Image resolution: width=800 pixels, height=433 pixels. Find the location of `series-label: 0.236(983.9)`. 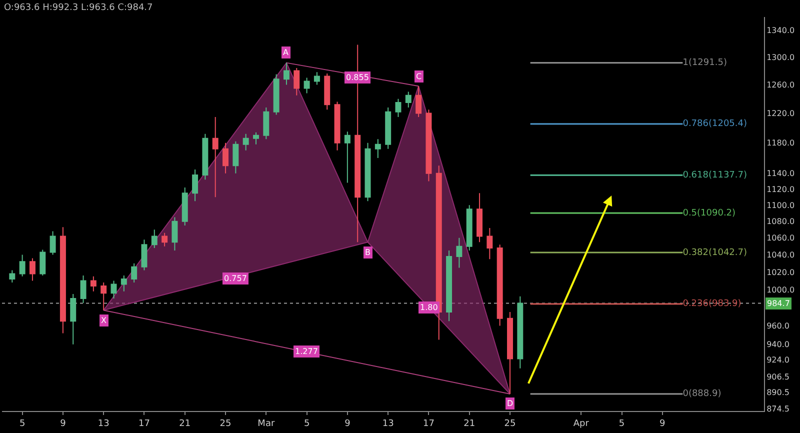

series-label: 0.236(983.9) is located at coordinates (712, 304).